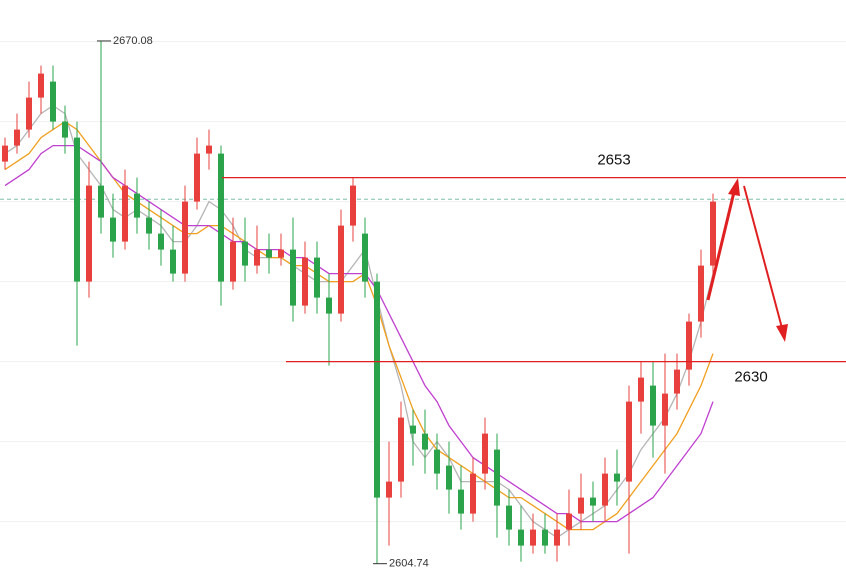 This screenshot has width=846, height=570. What do you see at coordinates (613, 160) in the screenshot?
I see `level-label: 2653` at bounding box center [613, 160].